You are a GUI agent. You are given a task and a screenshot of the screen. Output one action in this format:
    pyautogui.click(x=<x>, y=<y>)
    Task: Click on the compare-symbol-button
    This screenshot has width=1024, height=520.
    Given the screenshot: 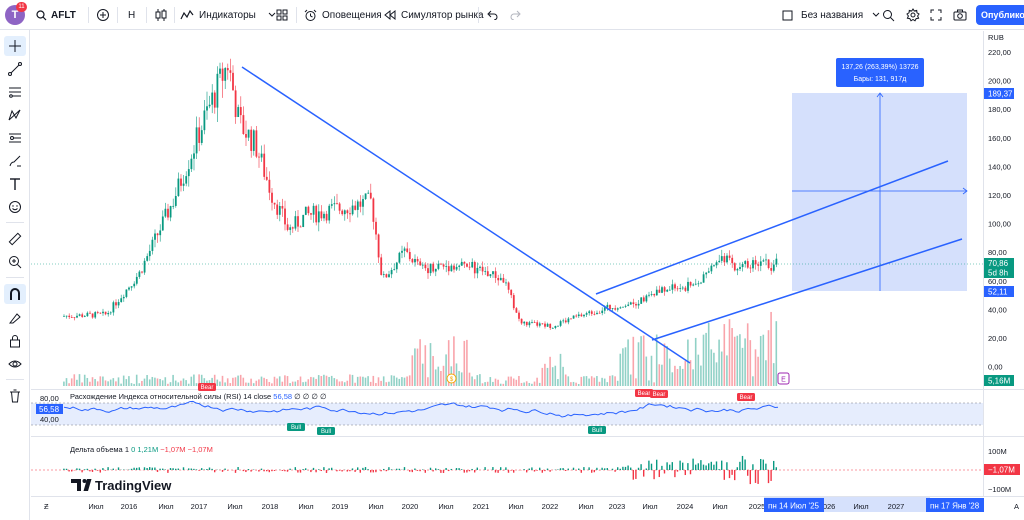 What is the action you would take?
    pyautogui.click(x=103, y=15)
    